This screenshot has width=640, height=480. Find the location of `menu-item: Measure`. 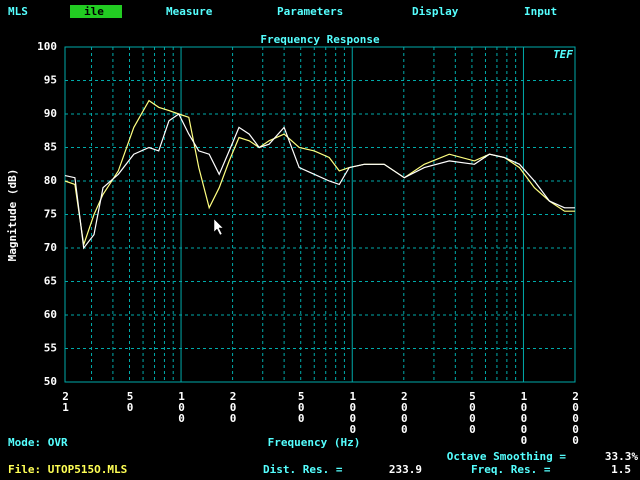

menu-item: Measure is located at coordinates (189, 11).